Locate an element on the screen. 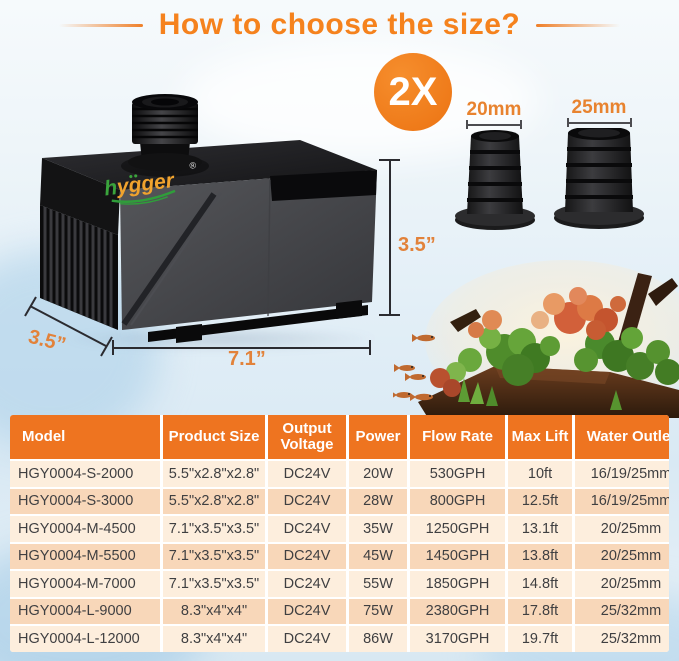 Image resolution: width=679 pixels, height=661 pixels. logo-umlaut-dots: •• is located at coordinates (134, 177).